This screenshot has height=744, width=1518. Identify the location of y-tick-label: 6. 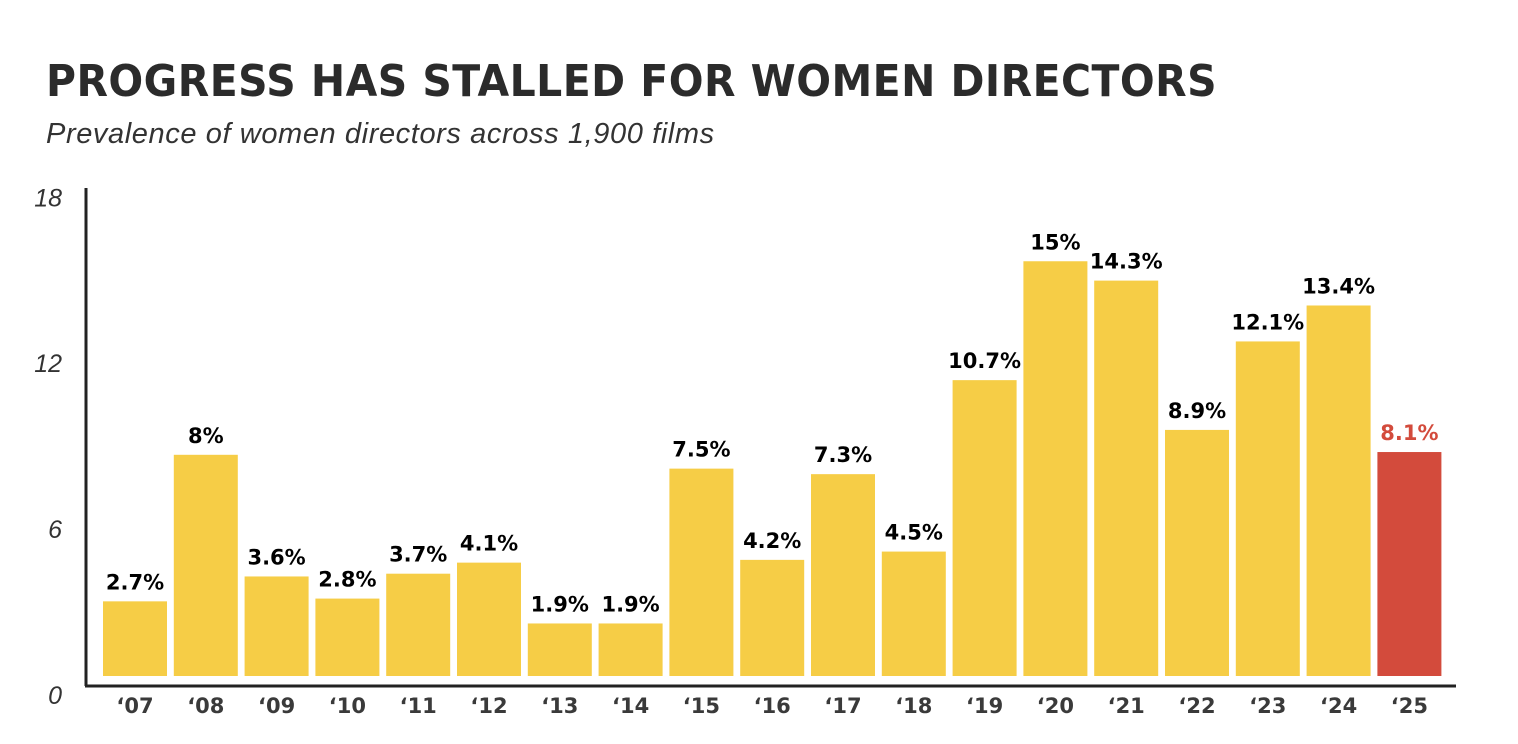
(55, 530).